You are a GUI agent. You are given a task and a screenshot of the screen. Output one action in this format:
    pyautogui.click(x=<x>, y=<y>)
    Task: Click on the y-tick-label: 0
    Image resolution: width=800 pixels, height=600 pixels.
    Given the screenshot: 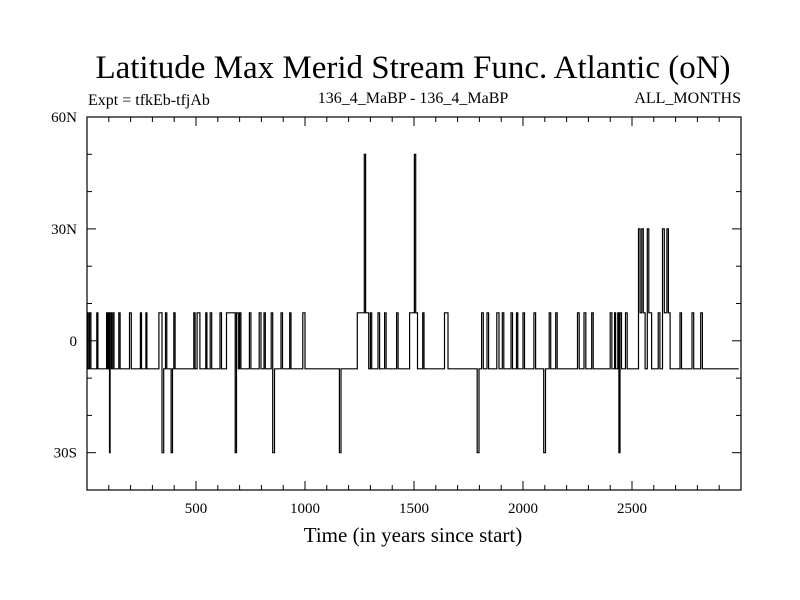 What is the action you would take?
    pyautogui.click(x=74, y=342)
    